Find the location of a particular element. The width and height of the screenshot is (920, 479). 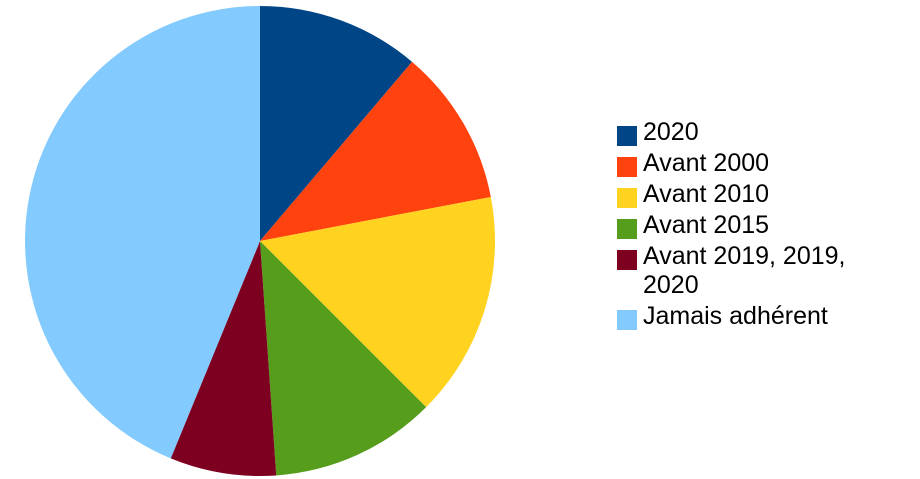

legend-item: Avant 2019, 2019, 2020 is located at coordinates (767, 271).